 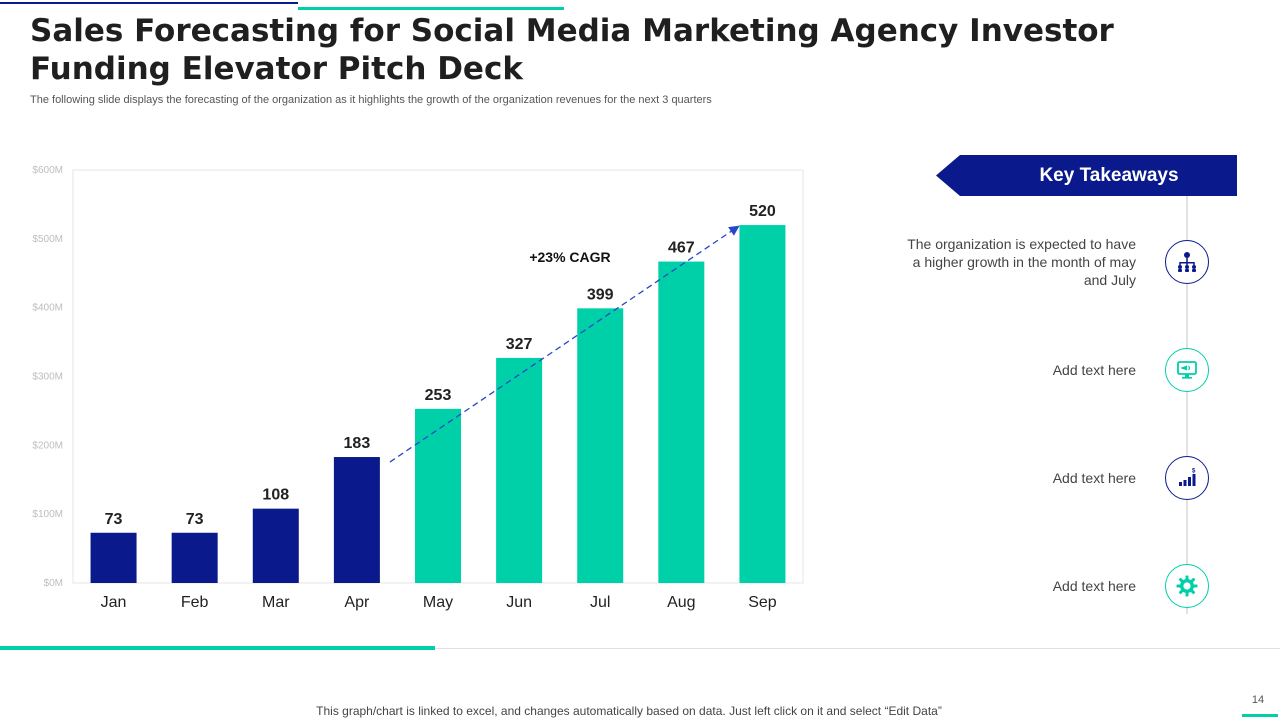 I want to click on data-label: 327, so click(x=519, y=344).